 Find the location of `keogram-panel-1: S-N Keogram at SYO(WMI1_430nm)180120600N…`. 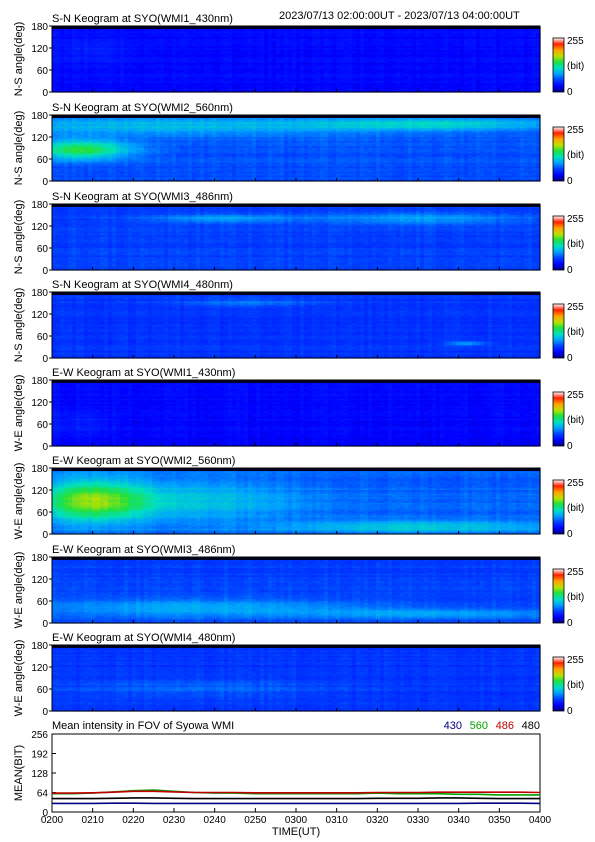

keogram-panel-1: S-N Keogram at SYO(WMI1_430nm)180120600N… is located at coordinates (298, 56).